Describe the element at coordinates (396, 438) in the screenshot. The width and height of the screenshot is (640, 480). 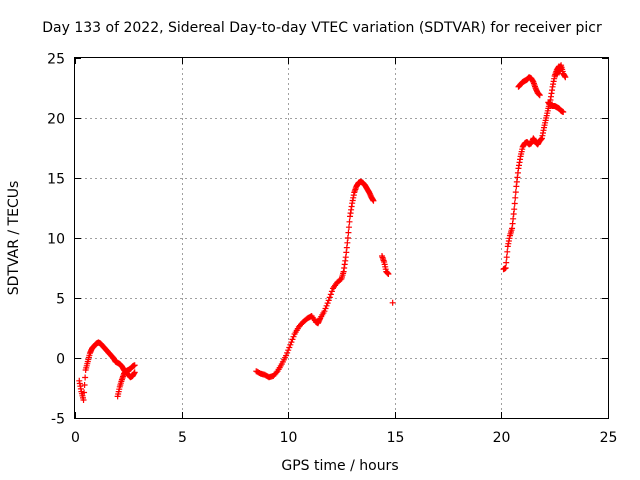
I see `x-tick-label: 15` at that location.